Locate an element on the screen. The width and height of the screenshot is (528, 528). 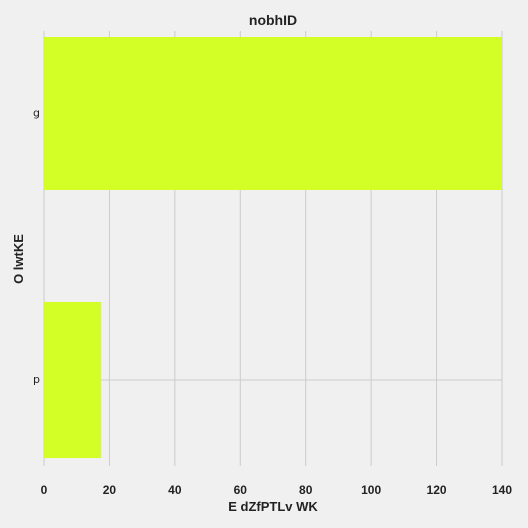
y-axis-label: O lwtKE is located at coordinates (18, 259).